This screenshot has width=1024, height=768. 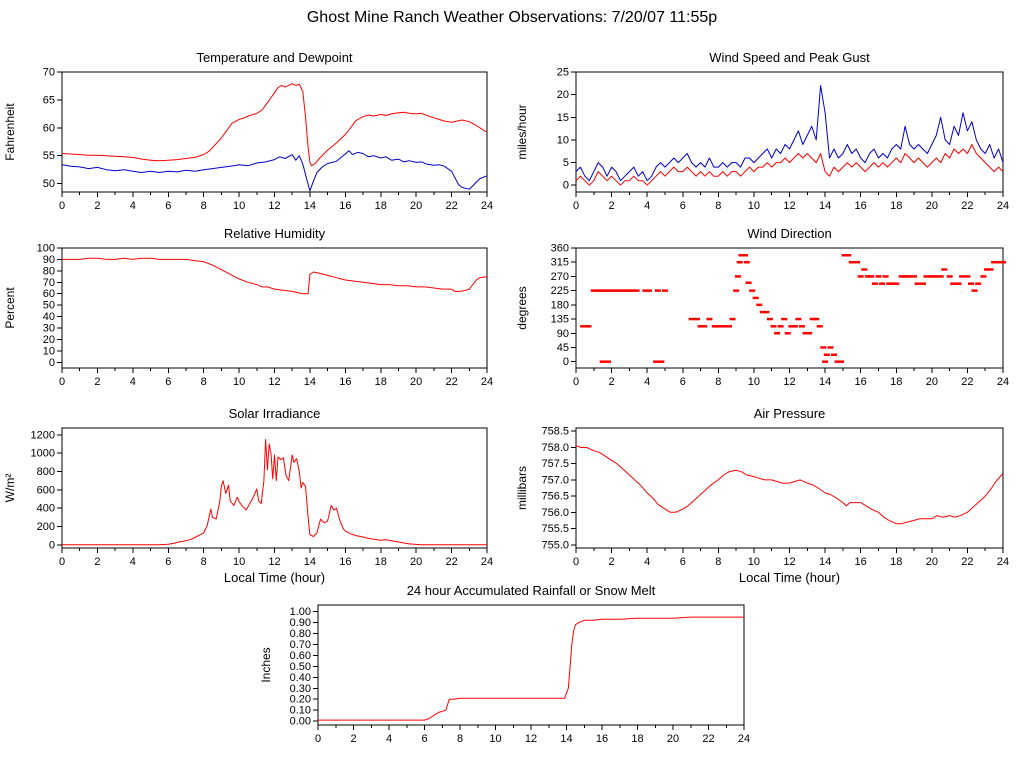 What do you see at coordinates (49, 128) in the screenshot?
I see `temperature-ytick: 60` at bounding box center [49, 128].